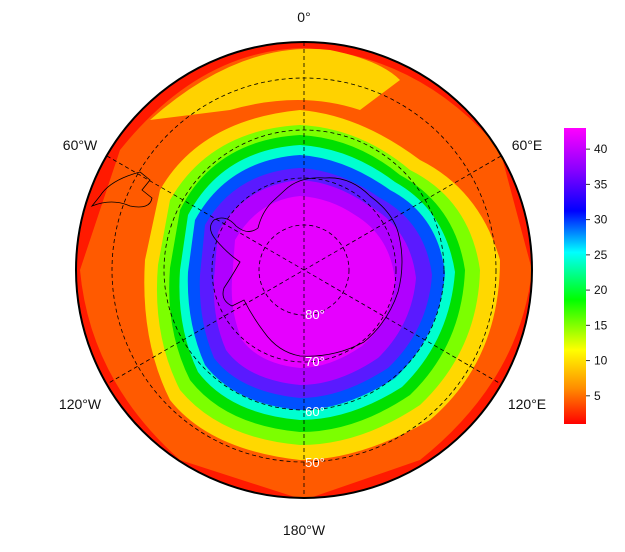 The width and height of the screenshot is (625, 552). What do you see at coordinates (601, 290) in the screenshot?
I see `colorbar-tick-label-20: 20` at bounding box center [601, 290].